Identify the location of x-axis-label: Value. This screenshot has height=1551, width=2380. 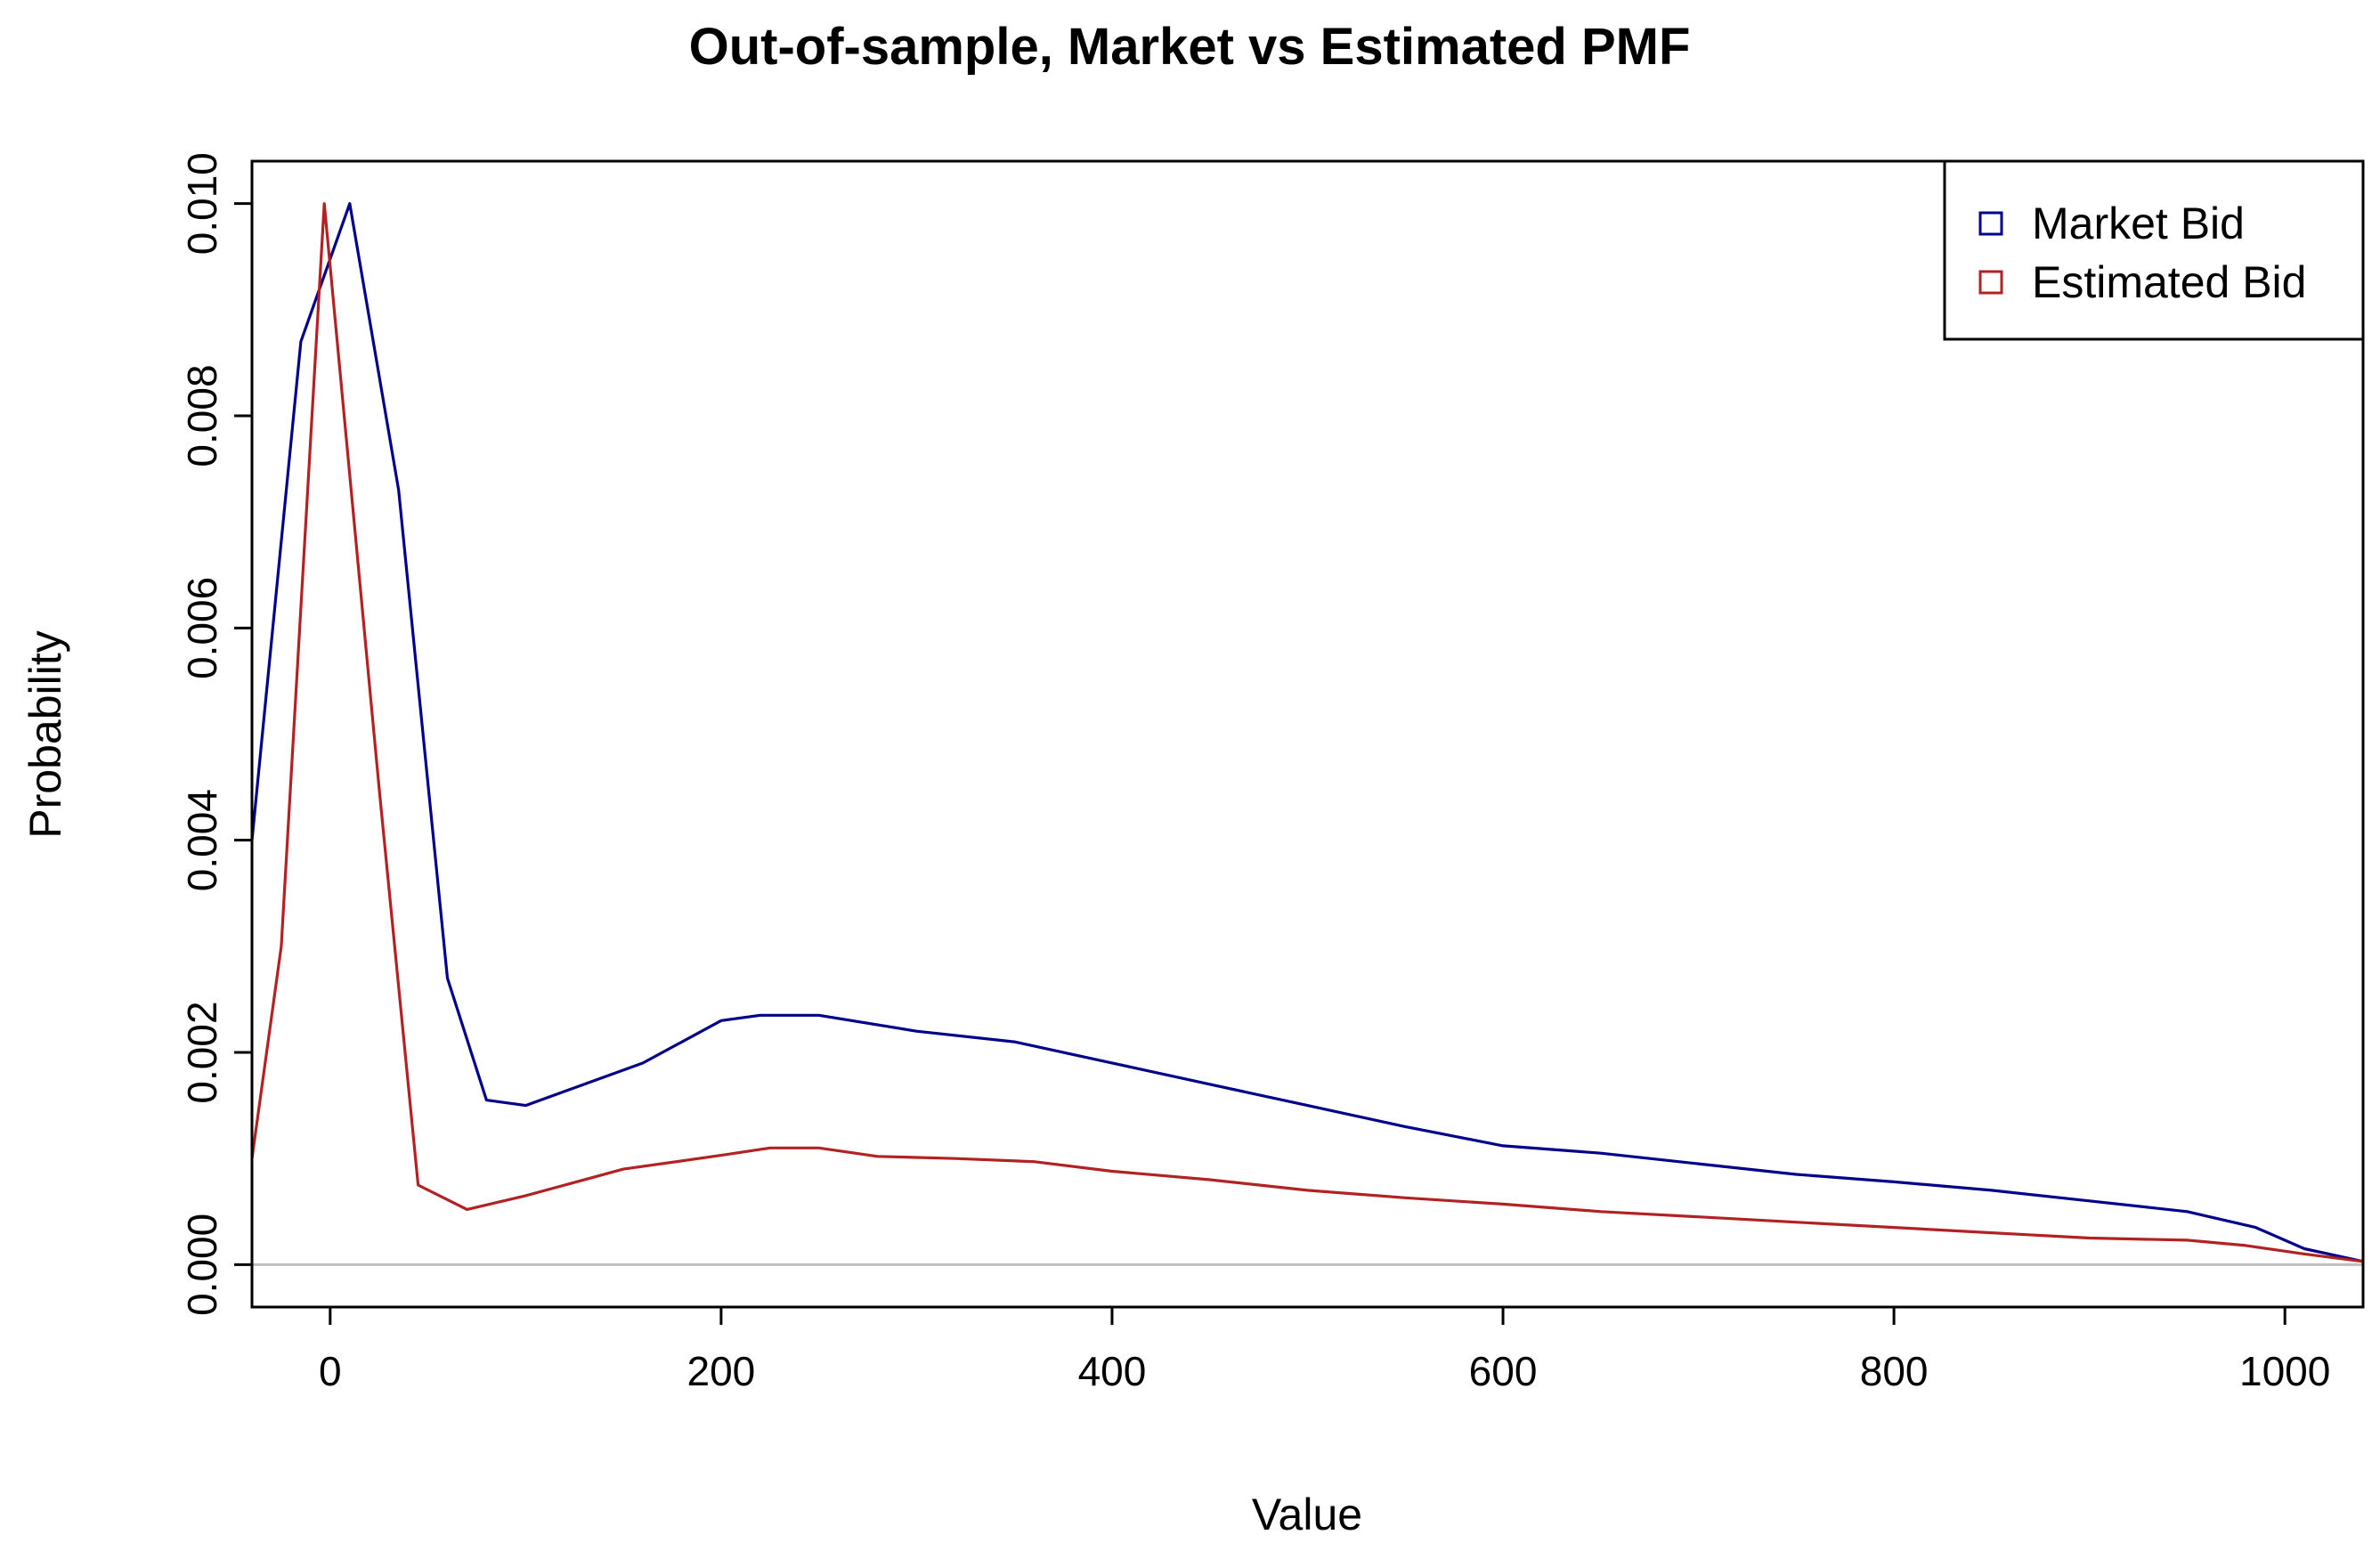
(1307, 1514).